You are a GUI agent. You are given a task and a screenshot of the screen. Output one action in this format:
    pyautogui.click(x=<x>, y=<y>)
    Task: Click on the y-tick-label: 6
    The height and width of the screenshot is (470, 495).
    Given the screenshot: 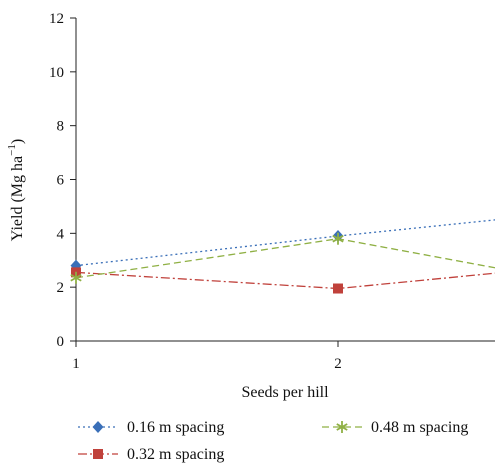 What is the action you would take?
    pyautogui.click(x=61, y=181)
    